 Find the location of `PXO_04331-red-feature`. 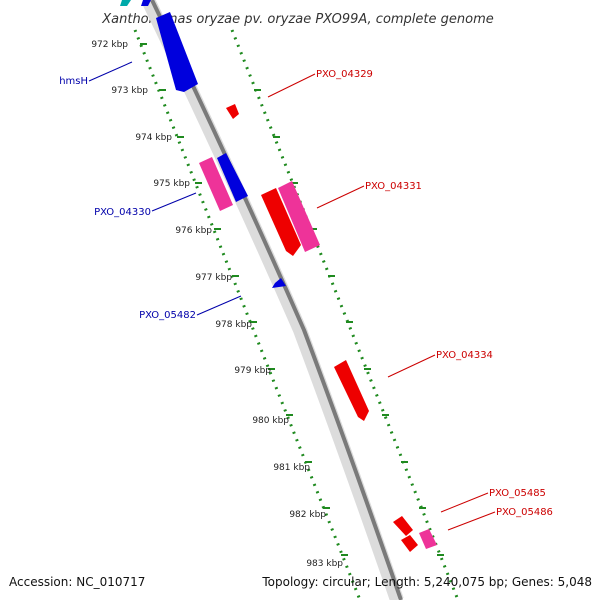

PXO_04331-red-feature is located at coordinates (281, 222).